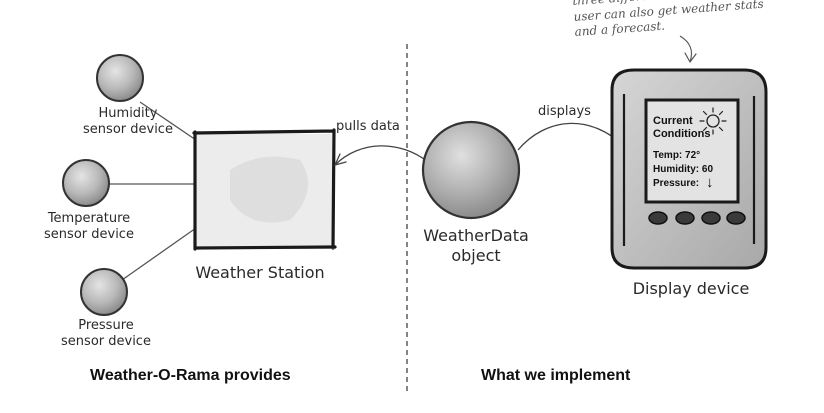 This screenshot has width=824, height=413. I want to click on screen-title-line: Conditions, so click(682, 134).